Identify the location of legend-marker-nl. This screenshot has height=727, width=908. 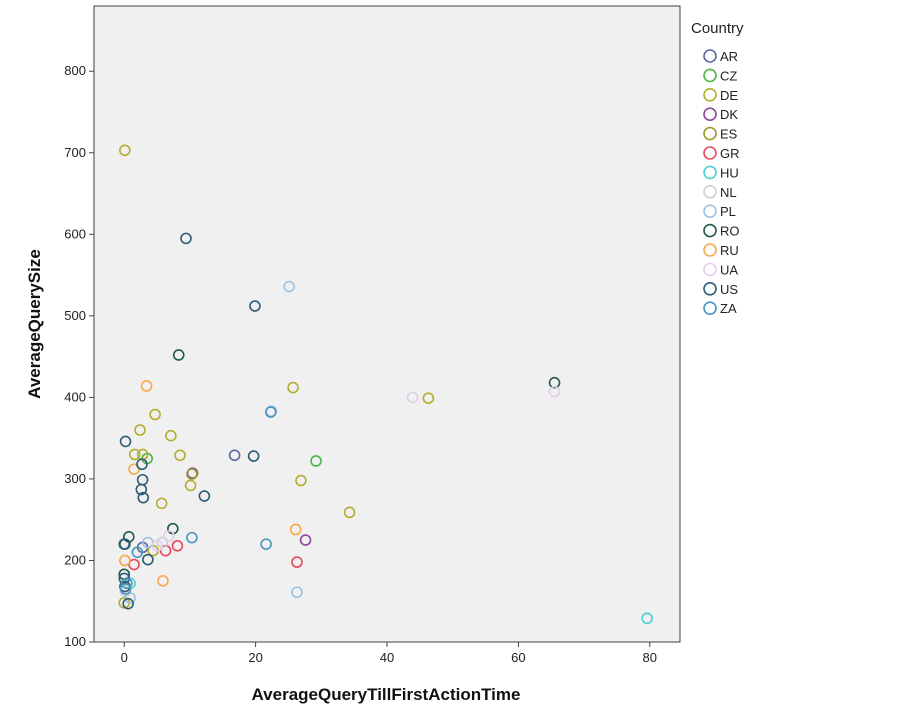
(710, 192).